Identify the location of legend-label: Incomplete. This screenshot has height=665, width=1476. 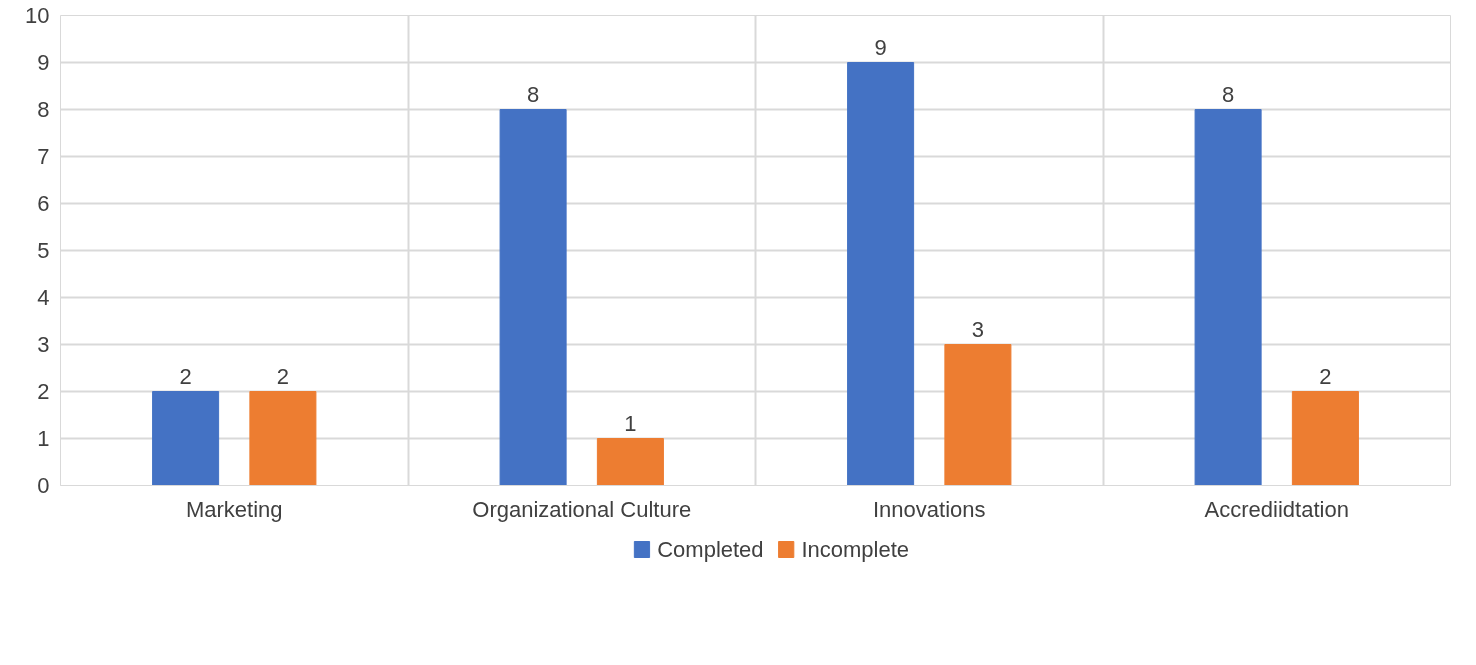
(855, 549).